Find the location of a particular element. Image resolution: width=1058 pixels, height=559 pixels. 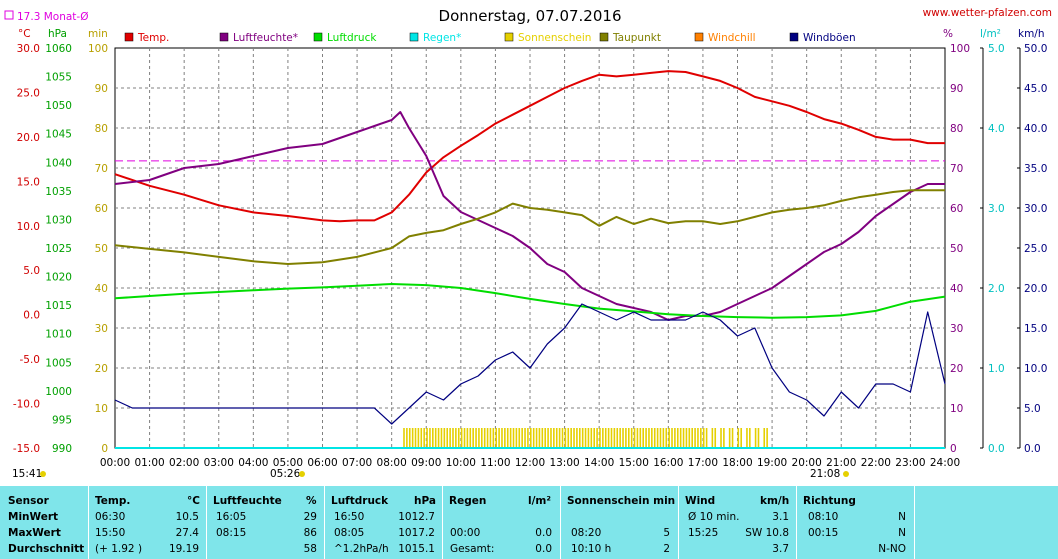

tick-label: 0 is located at coordinates (953, 449).